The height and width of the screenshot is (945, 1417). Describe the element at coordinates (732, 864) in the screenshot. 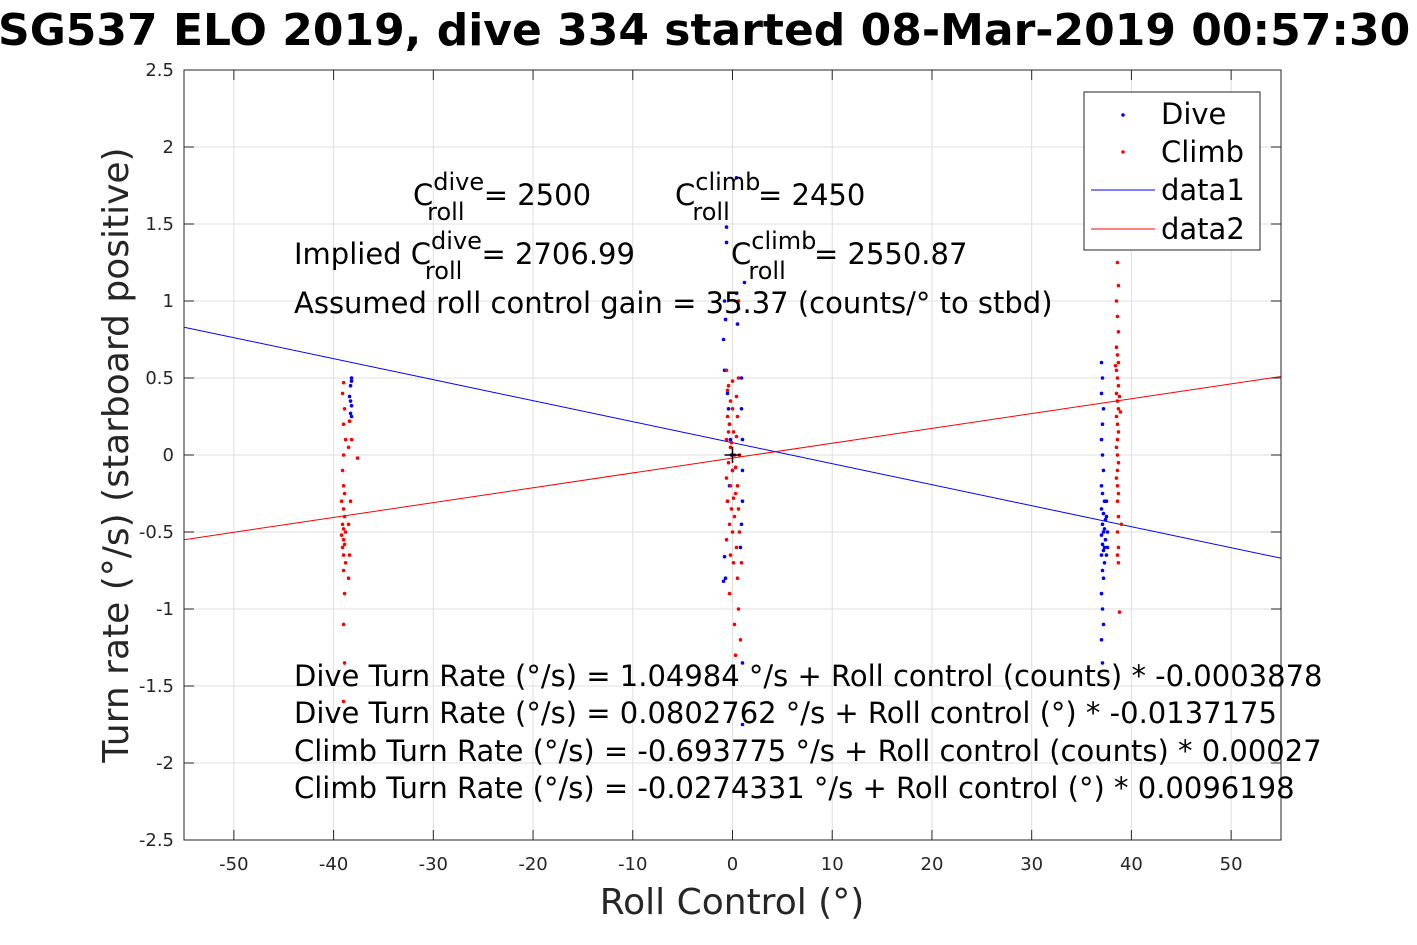

I see `x-tick-label: 0` at that location.